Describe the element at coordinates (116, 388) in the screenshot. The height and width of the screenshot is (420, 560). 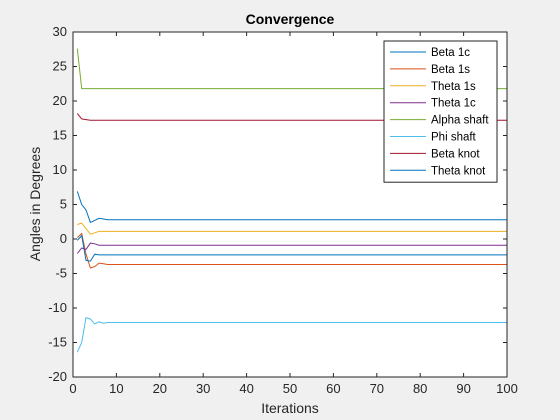
I see `x-tick-label: 10` at that location.